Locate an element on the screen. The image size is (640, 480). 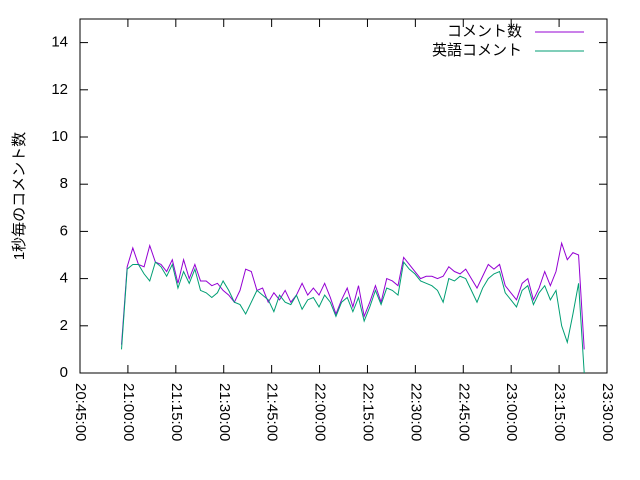
x-tick-label: 23:00:00 is located at coordinates (511, 412).